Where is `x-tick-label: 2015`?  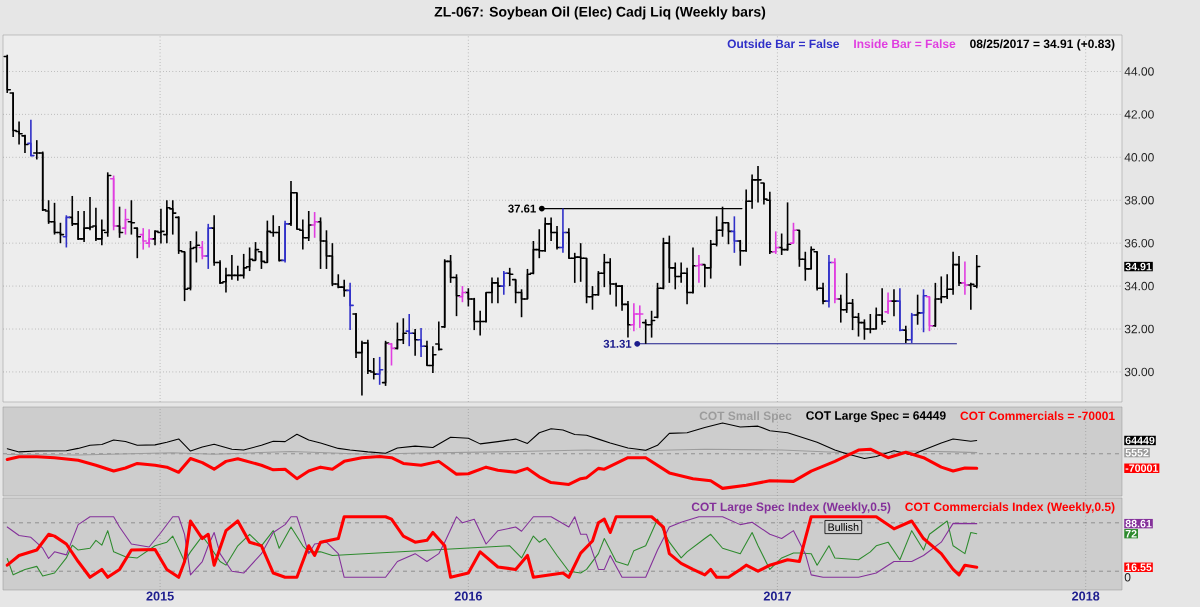
x-tick-label: 2015 is located at coordinates (160, 596).